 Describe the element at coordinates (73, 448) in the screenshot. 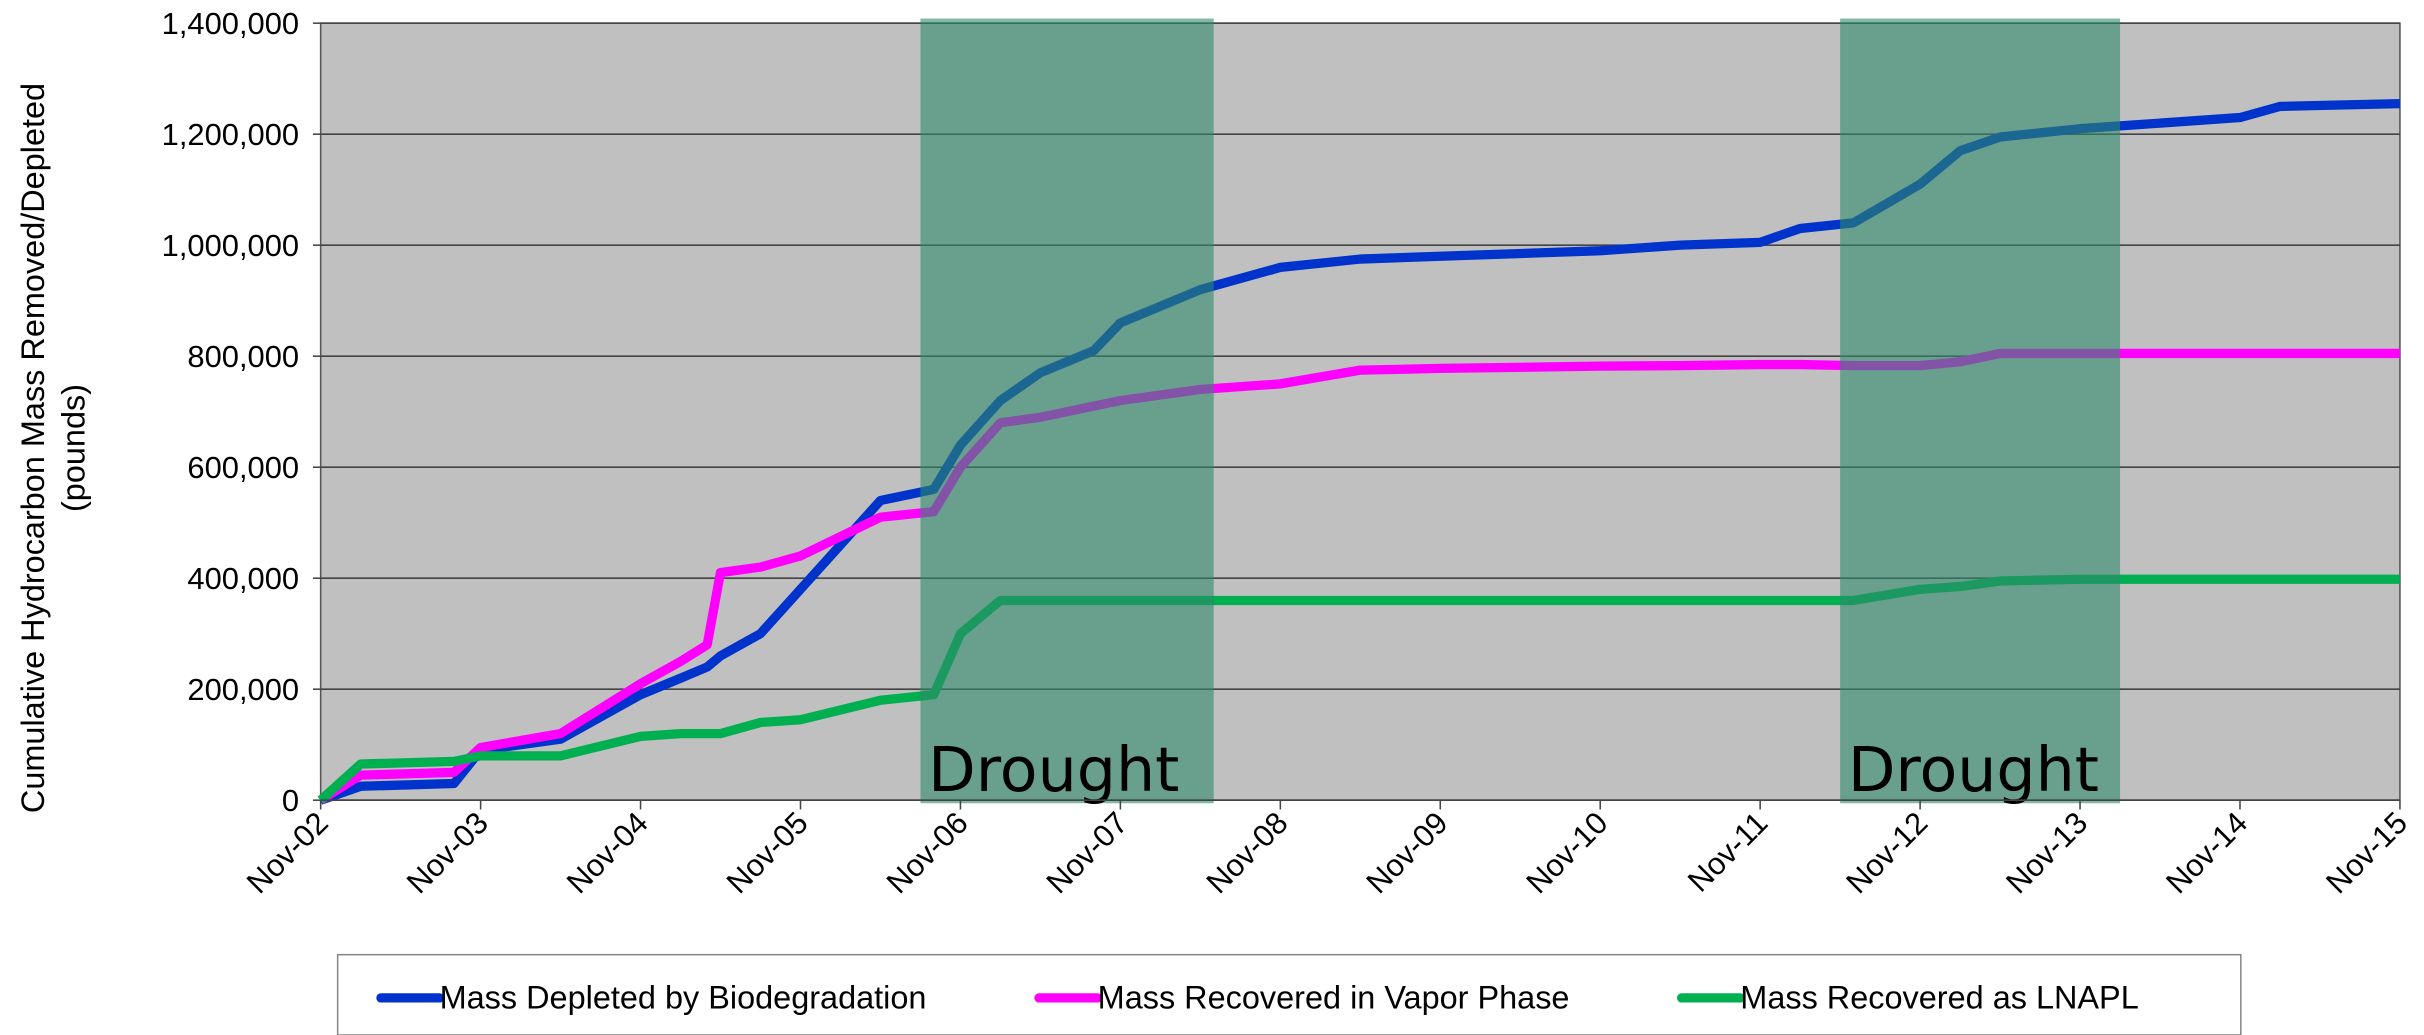

I see `y-axis-label: (pounds)` at that location.